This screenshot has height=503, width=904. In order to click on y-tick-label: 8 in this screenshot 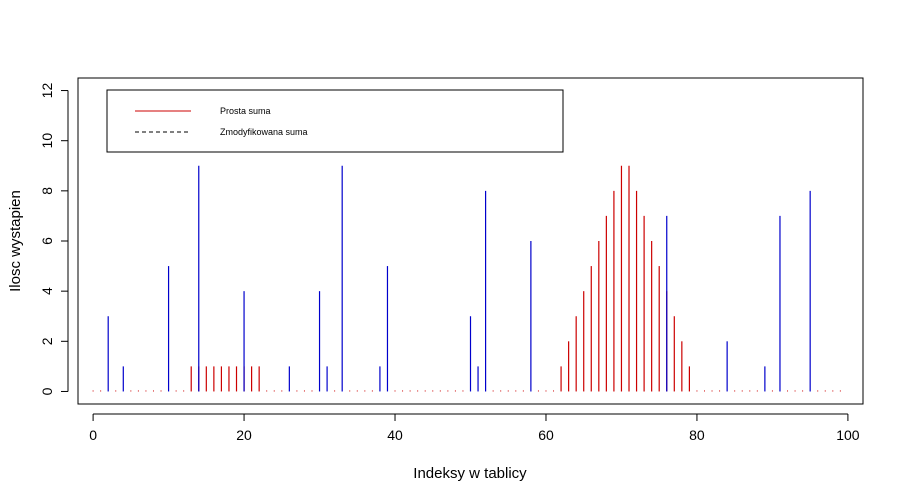, I will do `click(47, 191)`.